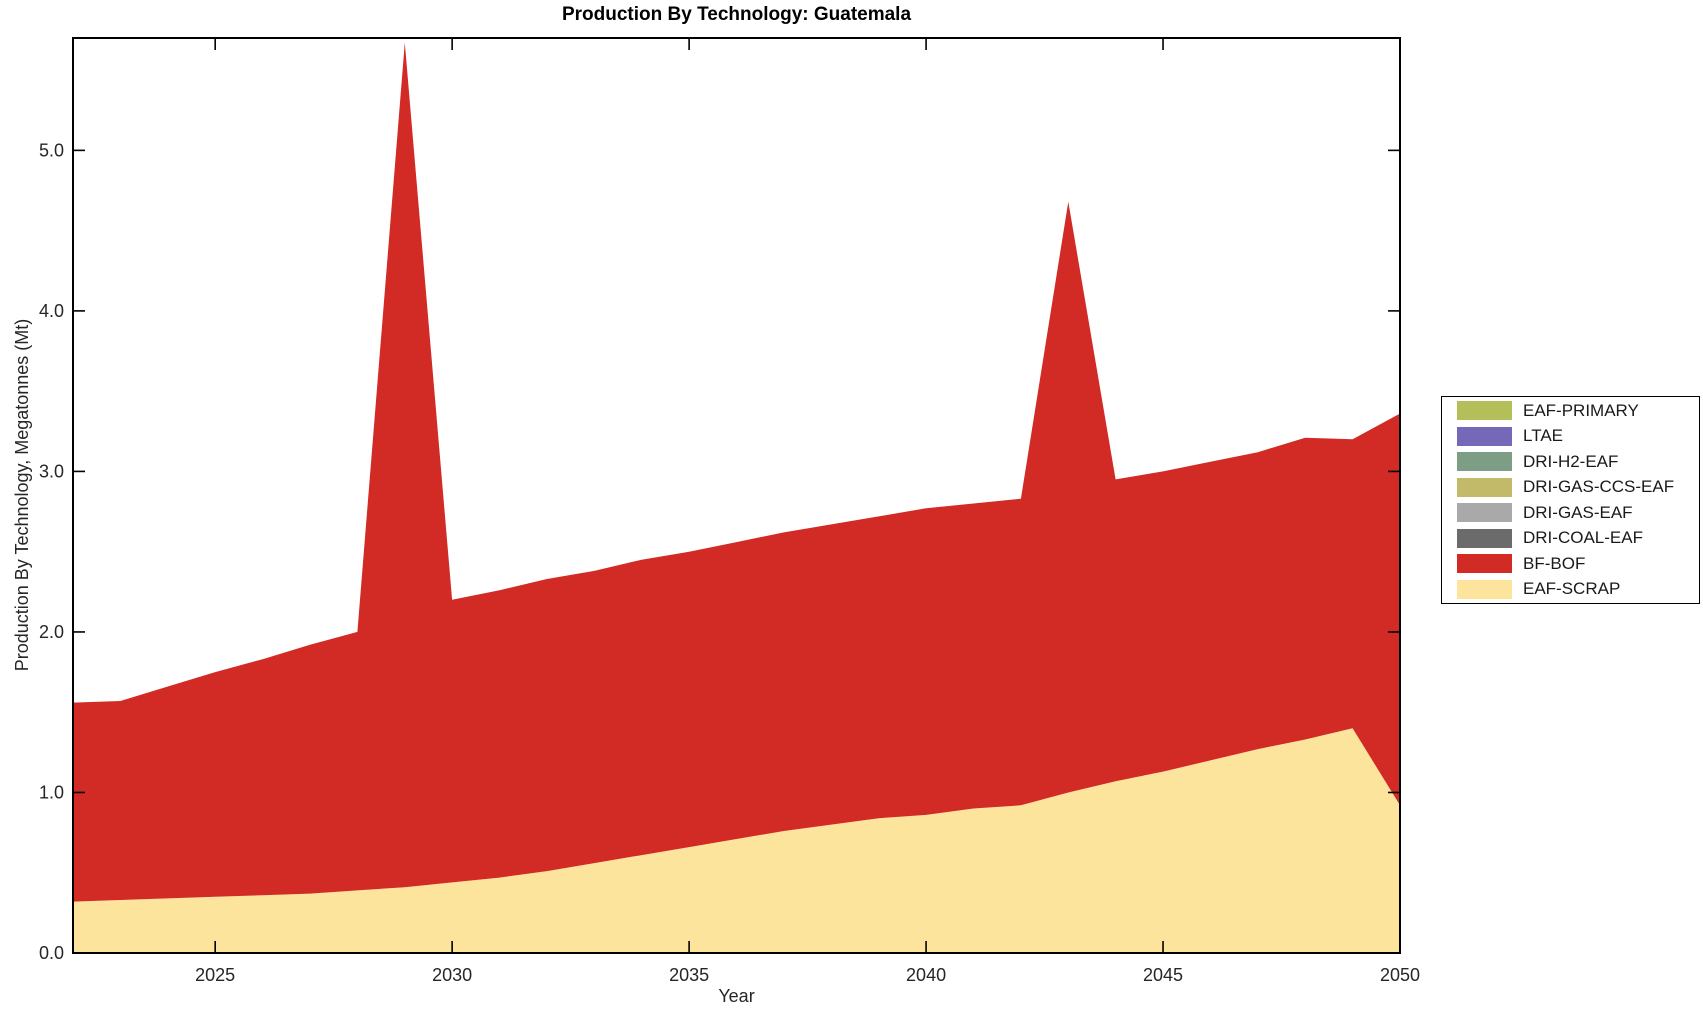 Image resolution: width=1703 pixels, height=1021 pixels. I want to click on y-tick-label: 3.0, so click(51, 471).